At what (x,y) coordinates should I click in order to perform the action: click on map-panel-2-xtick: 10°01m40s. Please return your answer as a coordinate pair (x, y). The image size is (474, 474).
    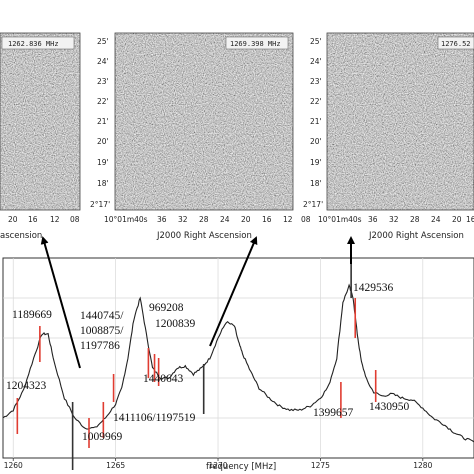
    Looking at the image, I should click on (126, 219).